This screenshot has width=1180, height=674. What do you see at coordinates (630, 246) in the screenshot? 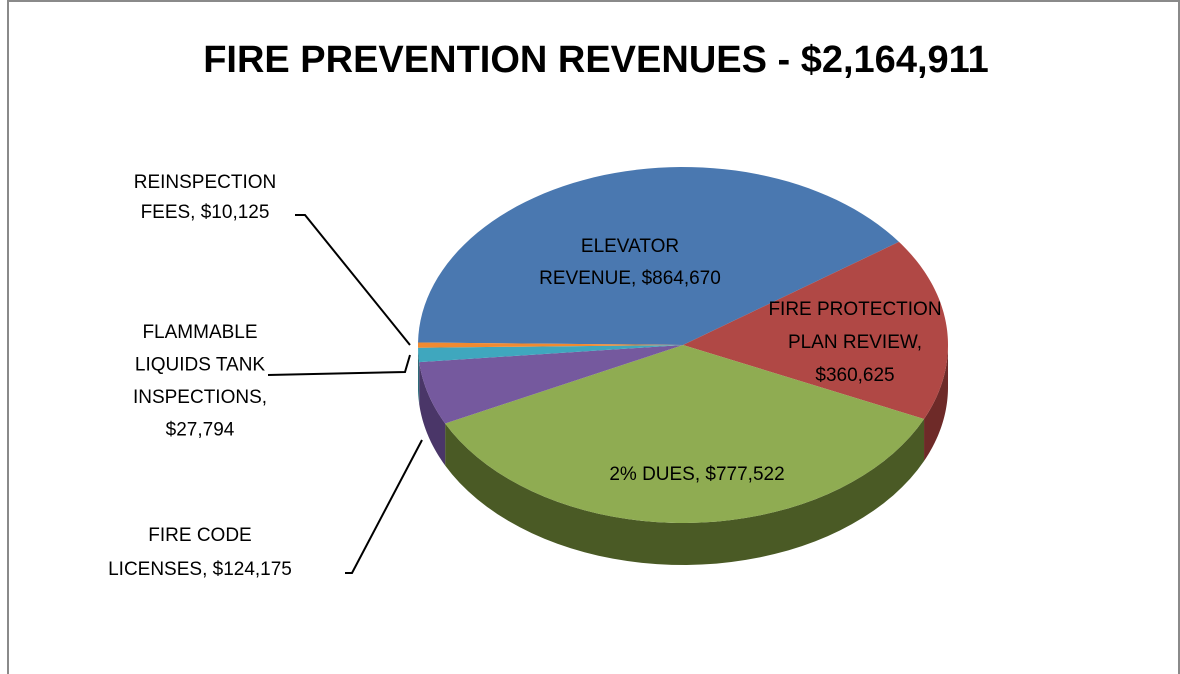
I see `data-label-line: ELEVATOR` at bounding box center [630, 246].